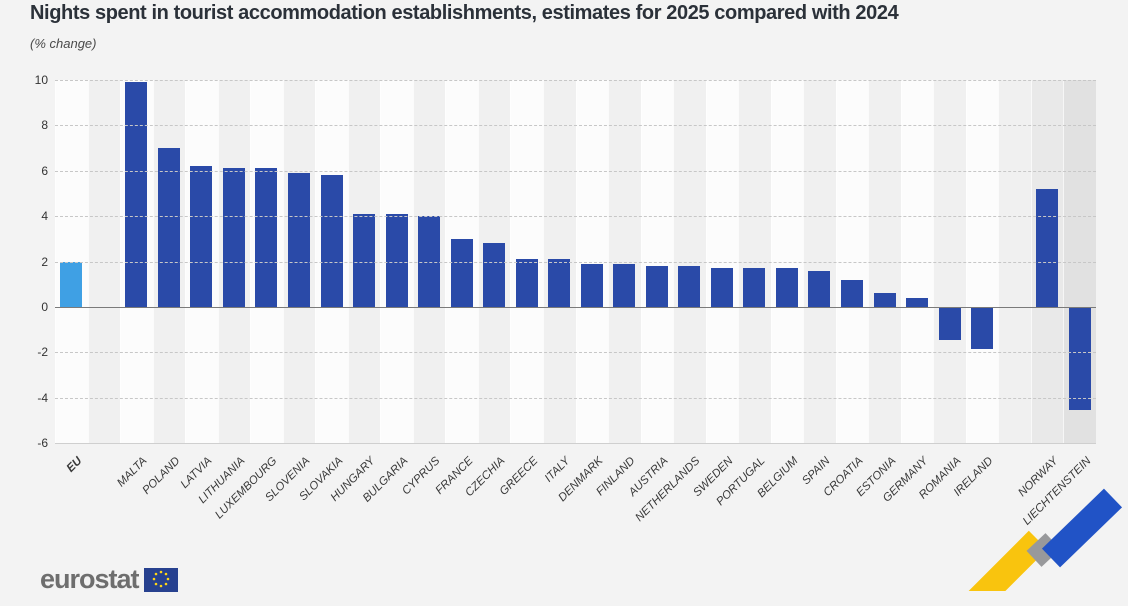  Describe the element at coordinates (591, 285) in the screenshot. I see `bar-denmark` at that location.